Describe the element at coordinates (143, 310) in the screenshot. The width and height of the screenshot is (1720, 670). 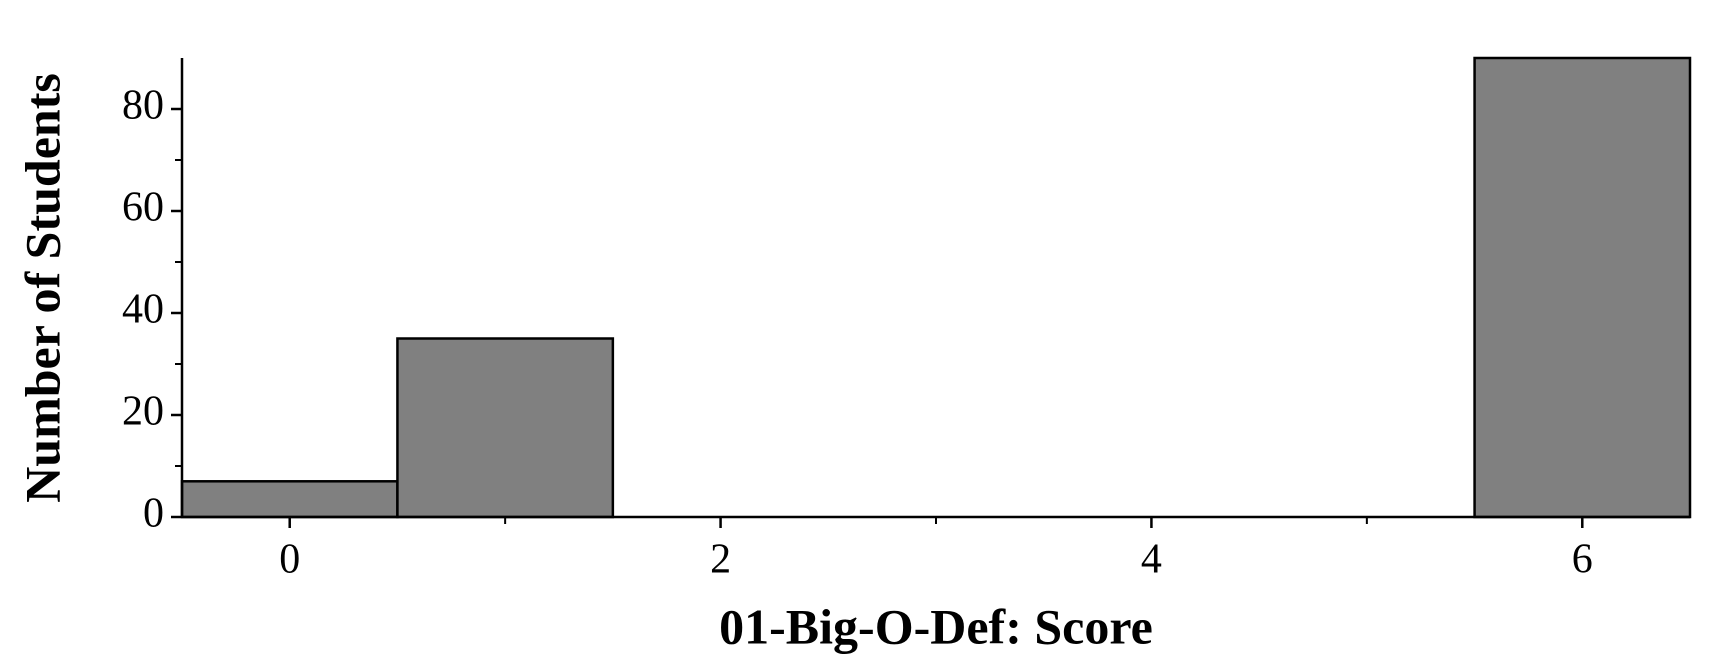
I see `y-tick-label: 40` at that location.